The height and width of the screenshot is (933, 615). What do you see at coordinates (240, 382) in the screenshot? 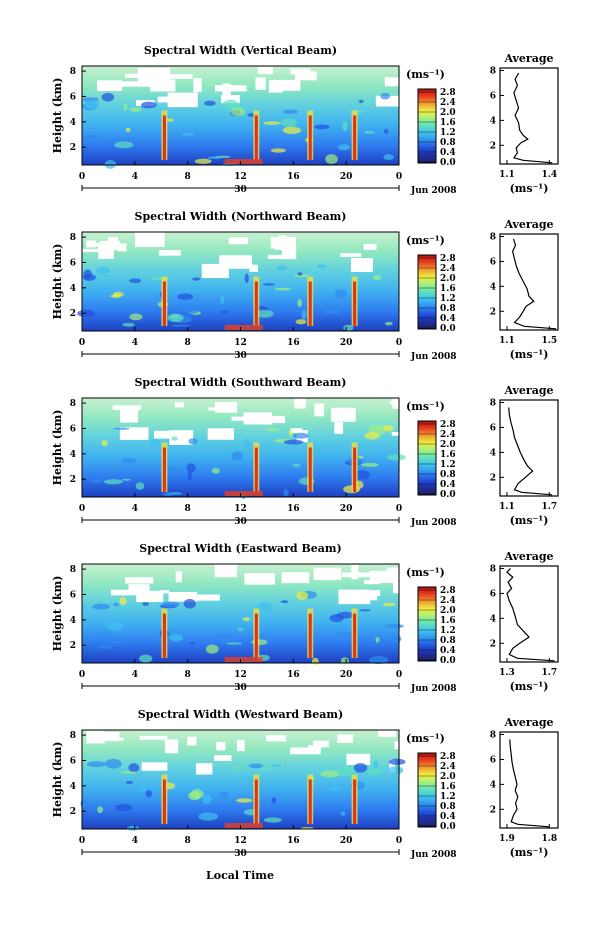
I see `panel-title: Spectral Width (Southward Beam)` at bounding box center [240, 382].